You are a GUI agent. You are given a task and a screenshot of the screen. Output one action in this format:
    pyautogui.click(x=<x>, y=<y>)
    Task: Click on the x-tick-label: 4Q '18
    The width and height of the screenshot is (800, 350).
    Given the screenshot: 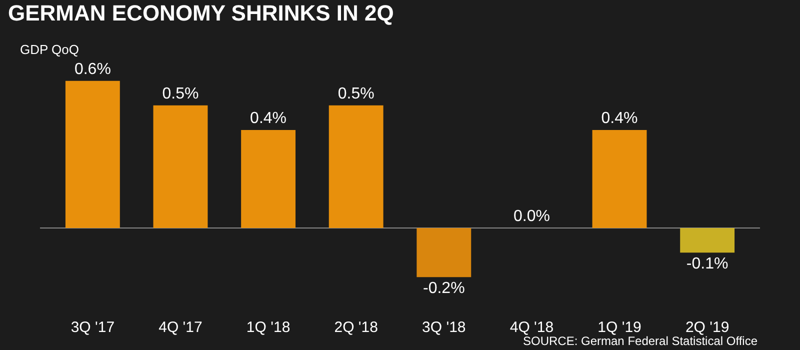 What is the action you would take?
    pyautogui.click(x=532, y=327)
    